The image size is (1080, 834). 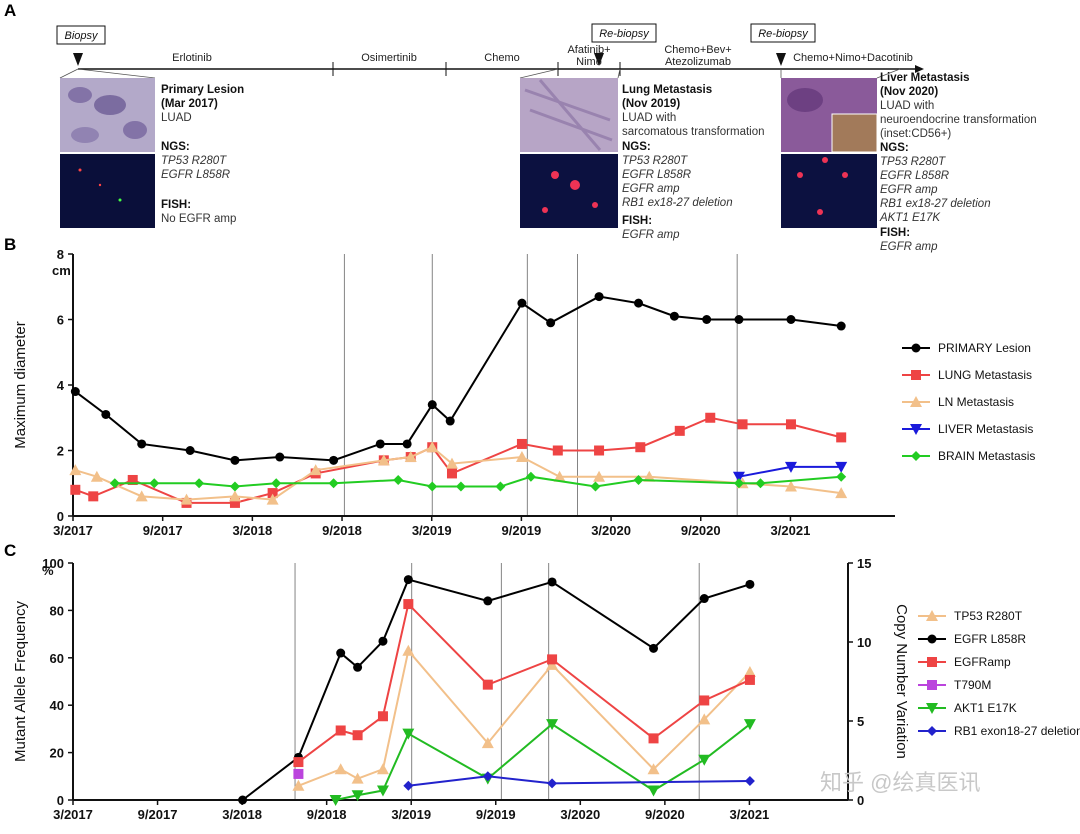 What do you see at coordinates (853, 58) in the screenshot?
I see `treatment-label: Chemo+Nimo+Dacotinib` at bounding box center [853, 58].